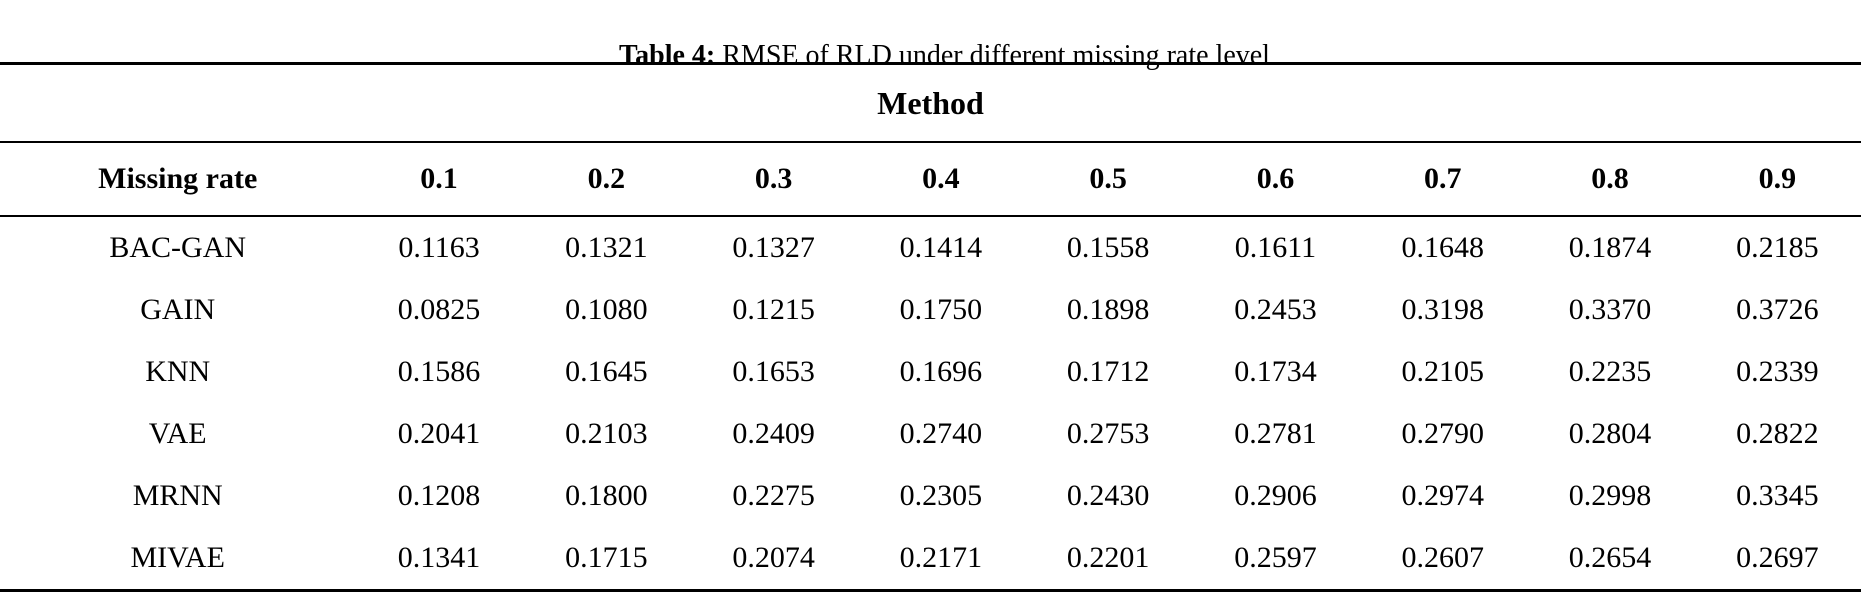  What do you see at coordinates (1442, 247) in the screenshot?
I see `rmse-value: 0.1648` at bounding box center [1442, 247].